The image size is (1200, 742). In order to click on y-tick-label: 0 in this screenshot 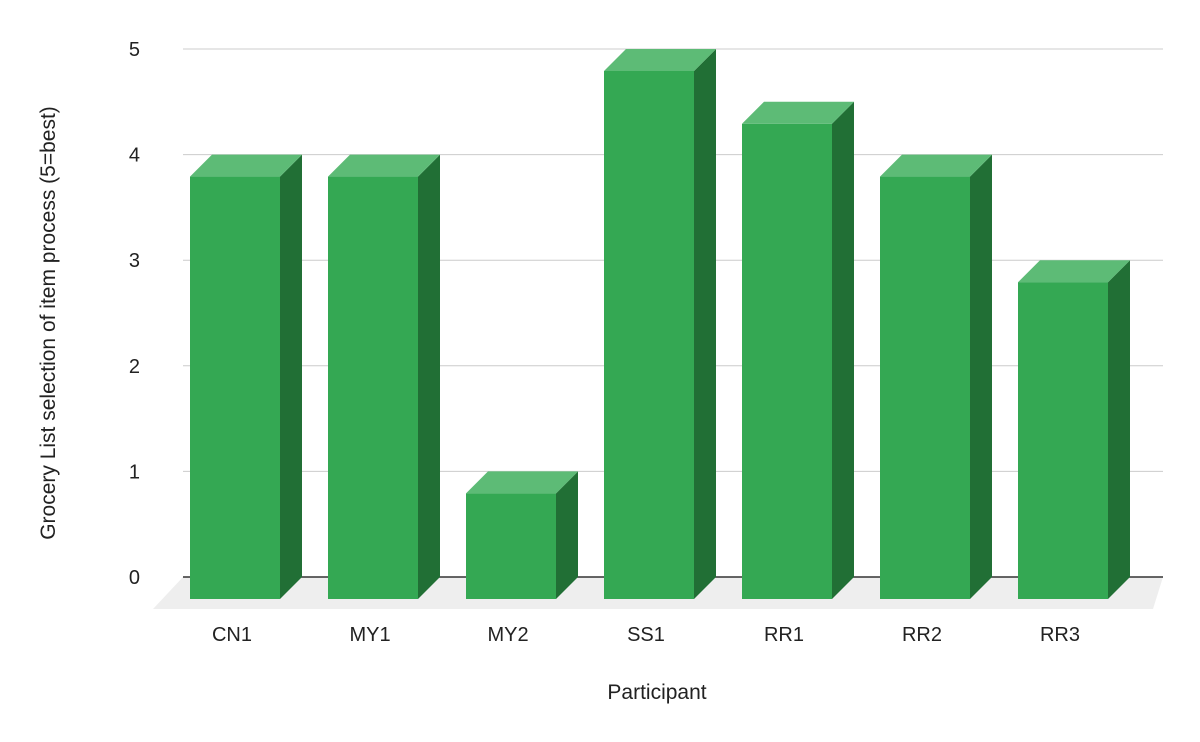, I will do `click(134, 578)`.